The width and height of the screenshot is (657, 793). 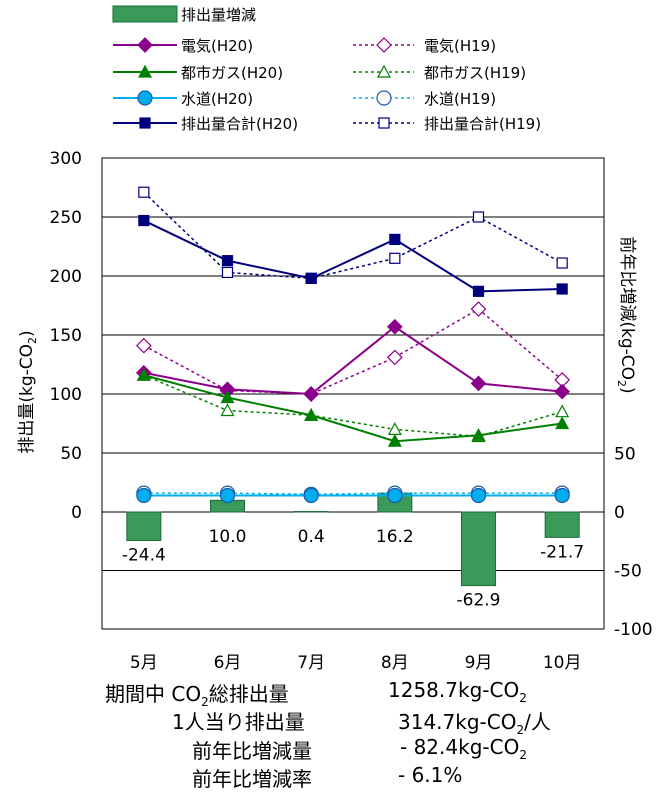 I want to click on left-tick-label: 0, so click(x=76, y=513).